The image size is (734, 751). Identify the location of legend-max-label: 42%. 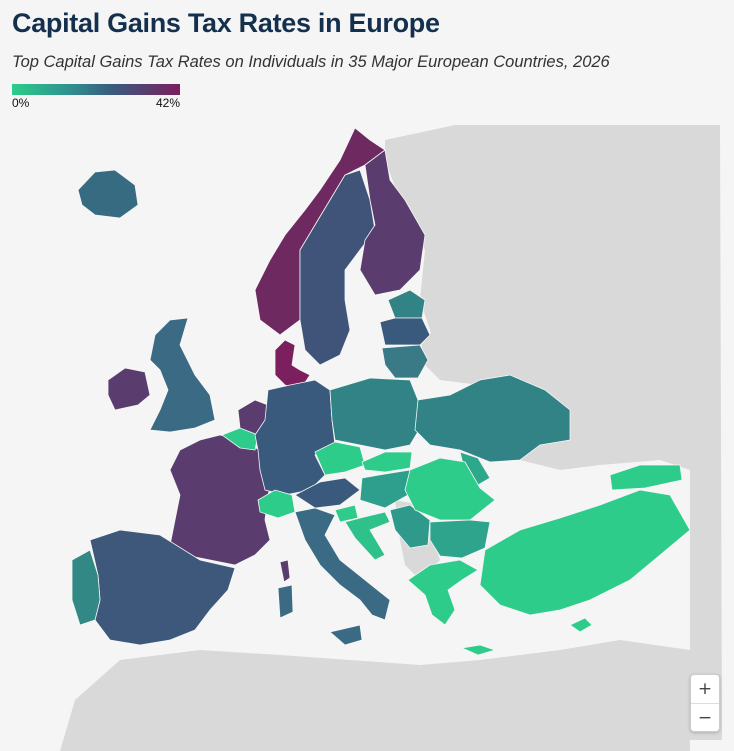
(167, 103).